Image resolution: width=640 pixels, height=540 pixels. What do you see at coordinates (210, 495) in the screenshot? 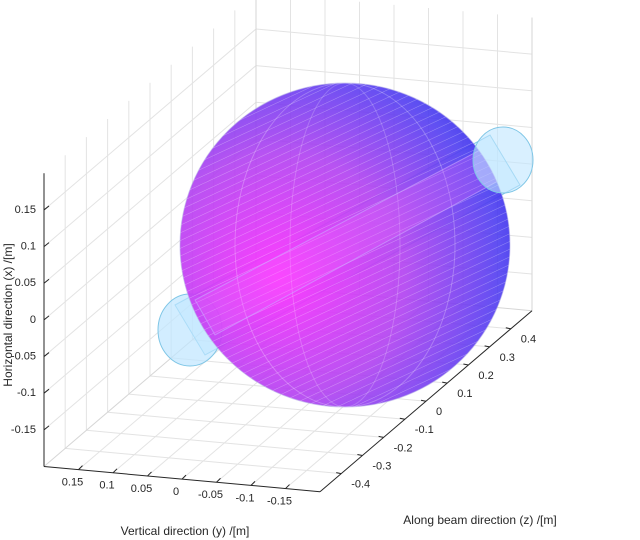
I see `y-tick-label: -0.05` at bounding box center [210, 495].